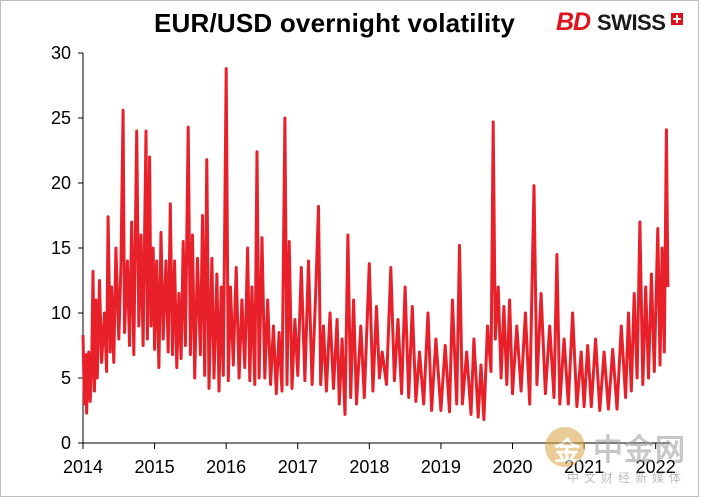 The height and width of the screenshot is (499, 701). I want to click on x-tick-label: 2019, so click(441, 467).